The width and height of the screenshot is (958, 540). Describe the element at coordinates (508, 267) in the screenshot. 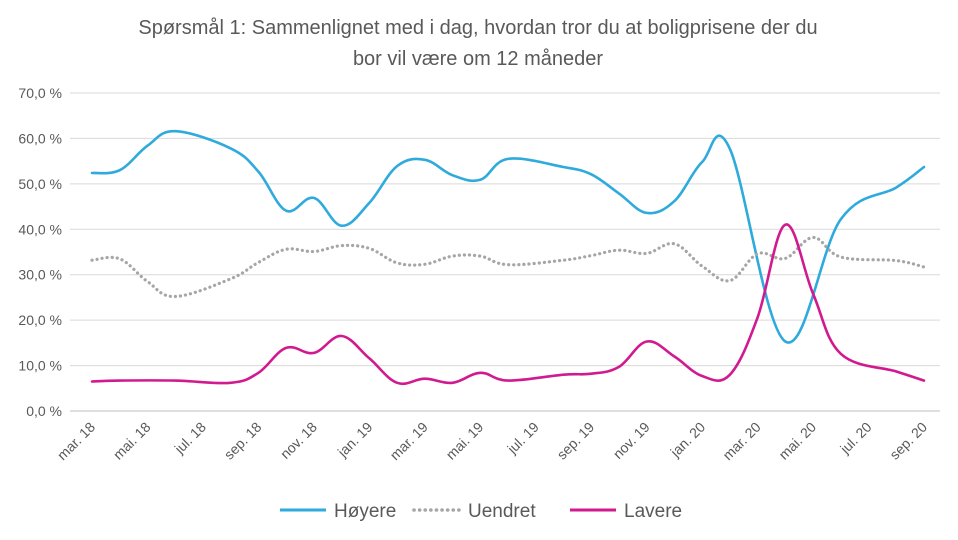

I see `series-line-uendret` at that location.